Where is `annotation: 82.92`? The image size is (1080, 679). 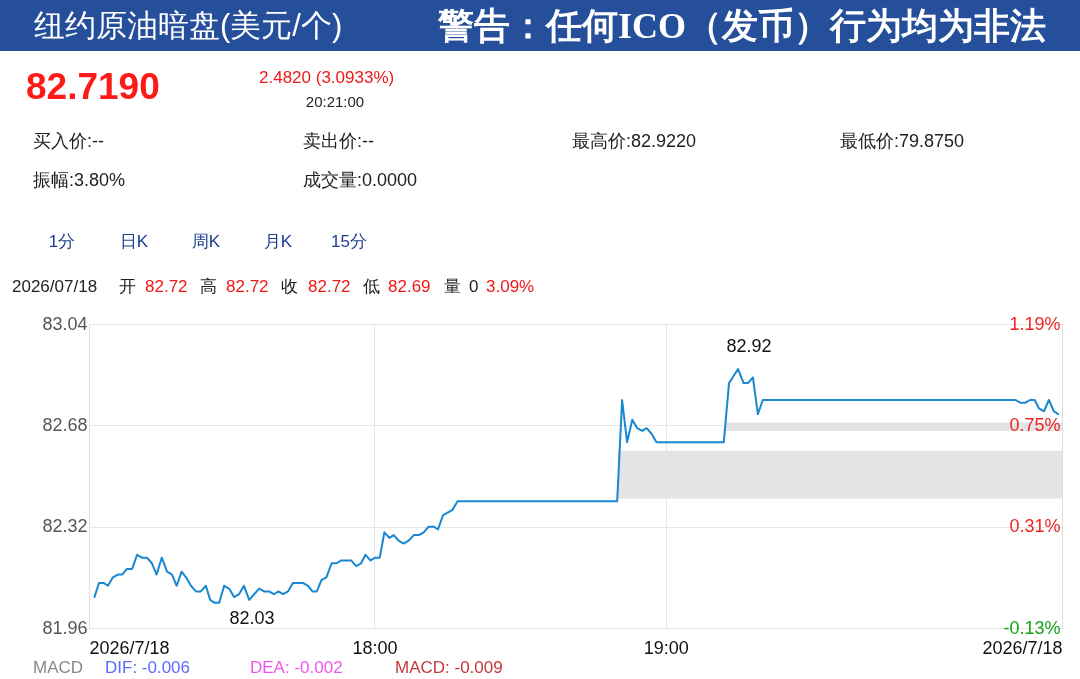
annotation: 82.92 is located at coordinates (749, 346).